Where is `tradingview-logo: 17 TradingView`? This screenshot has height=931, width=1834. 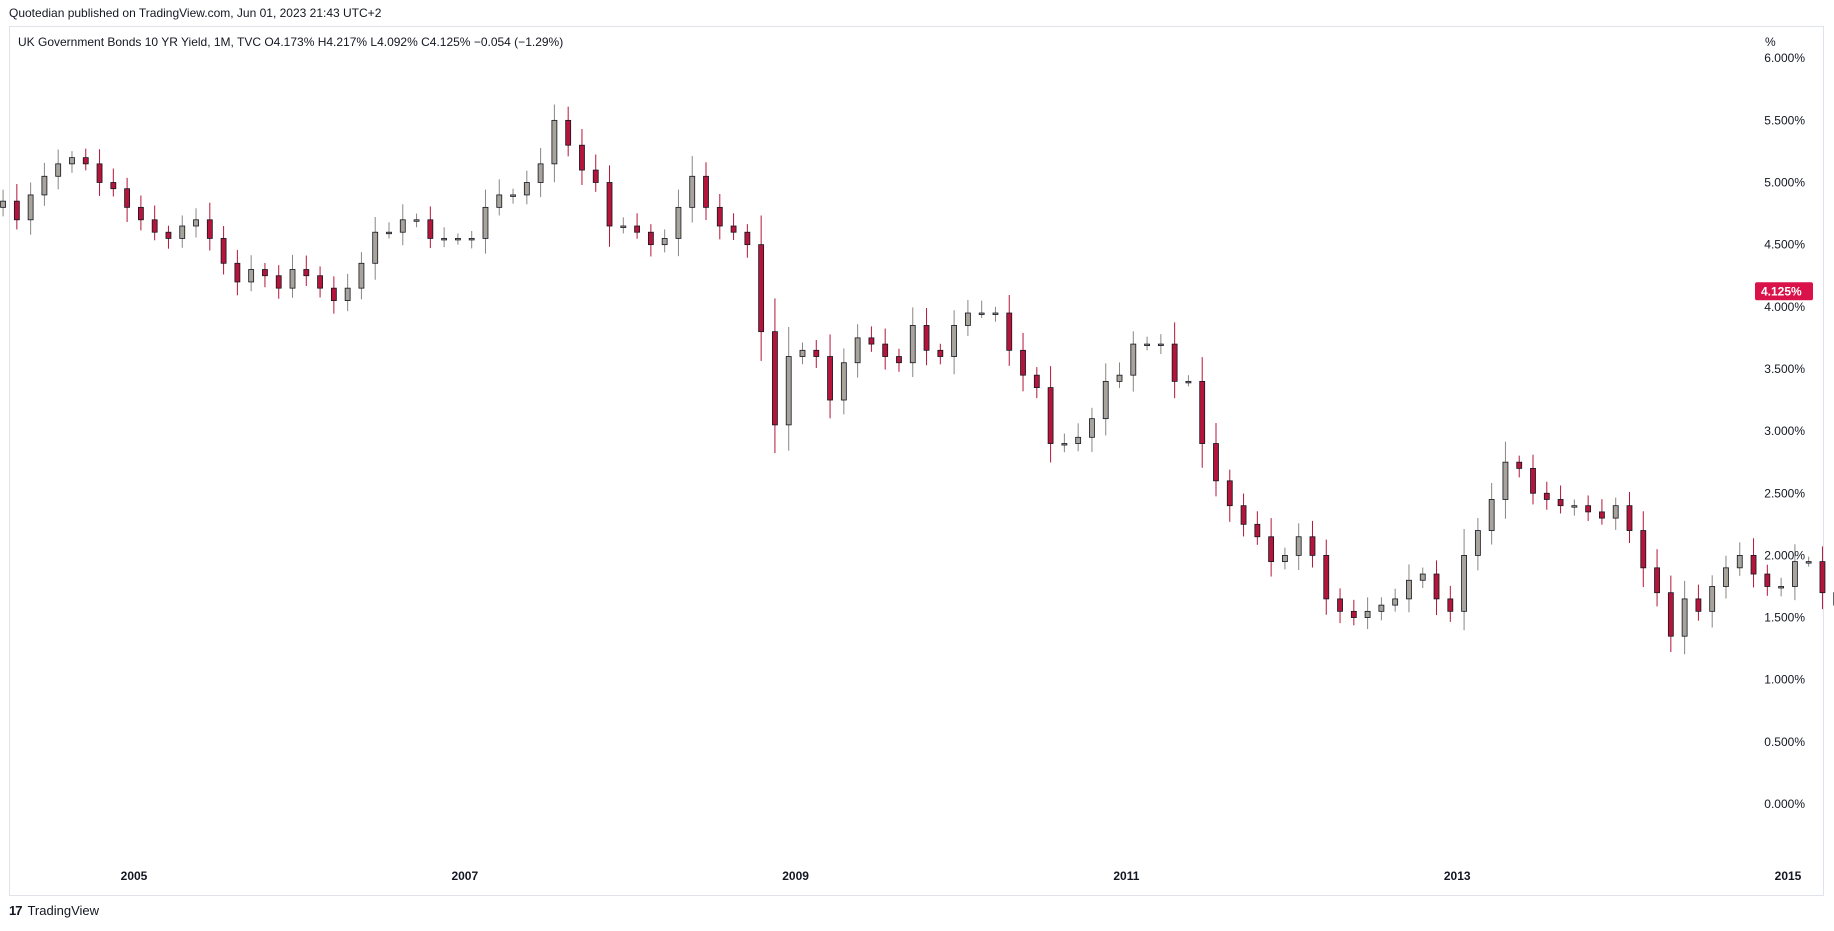
tradingview-logo: 17 TradingView is located at coordinates (54, 910).